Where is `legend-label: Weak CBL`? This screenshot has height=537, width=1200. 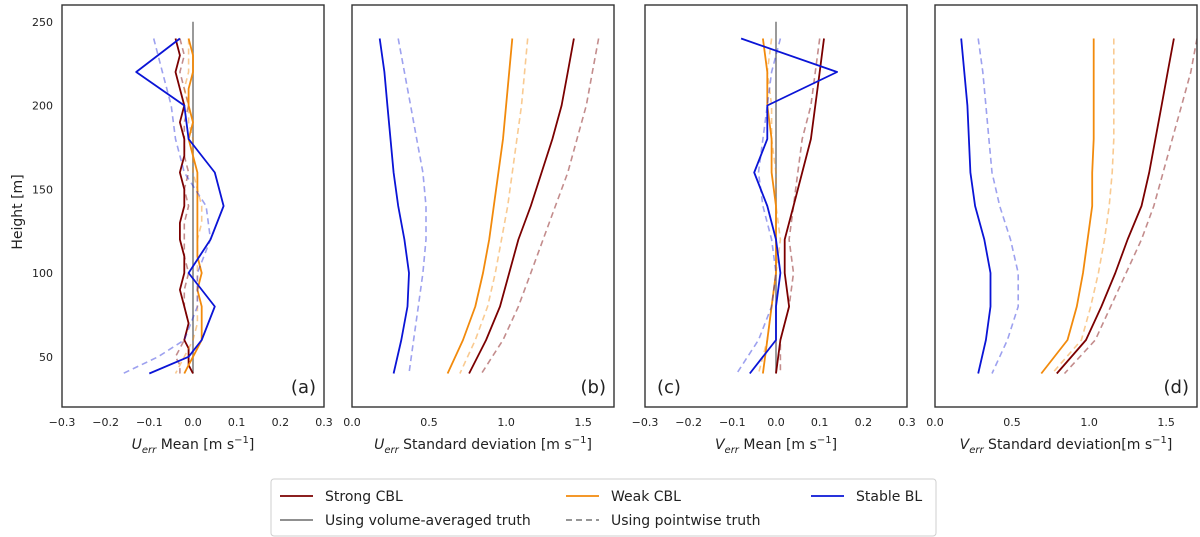 legend-label: Weak CBL is located at coordinates (646, 497).